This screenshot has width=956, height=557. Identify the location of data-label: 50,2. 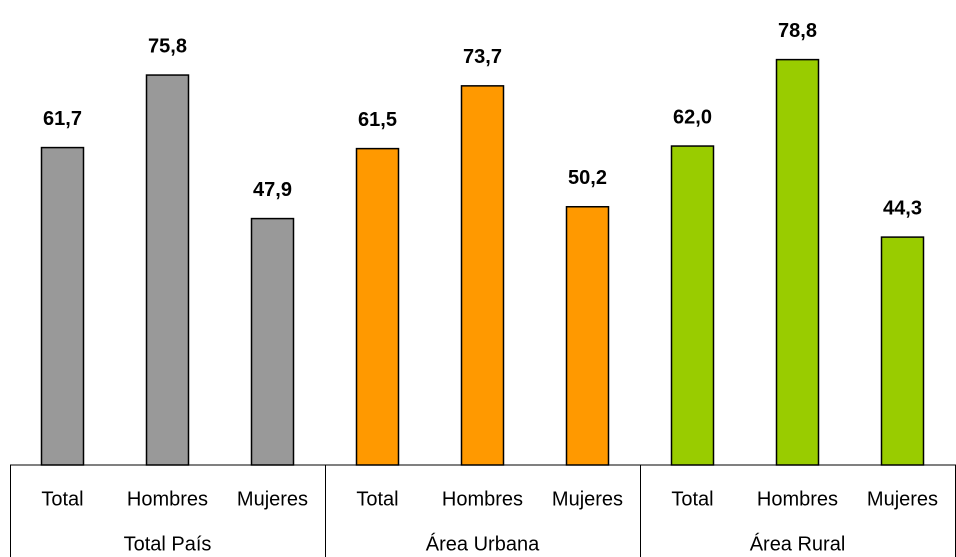
(587, 178).